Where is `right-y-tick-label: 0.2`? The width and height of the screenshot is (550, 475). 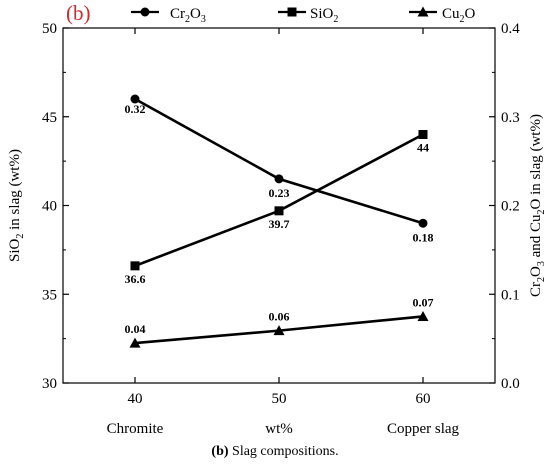 right-y-tick-label: 0.2 is located at coordinates (510, 207).